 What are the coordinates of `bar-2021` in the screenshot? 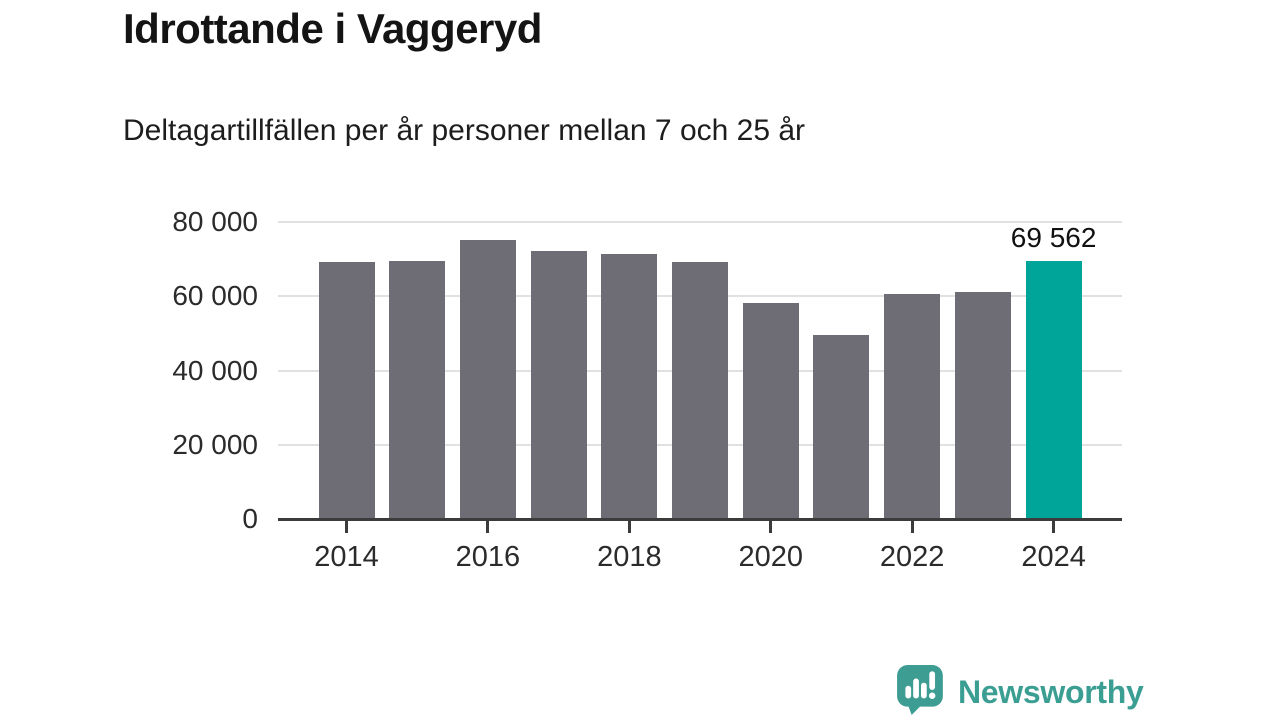 It's located at (841, 426).